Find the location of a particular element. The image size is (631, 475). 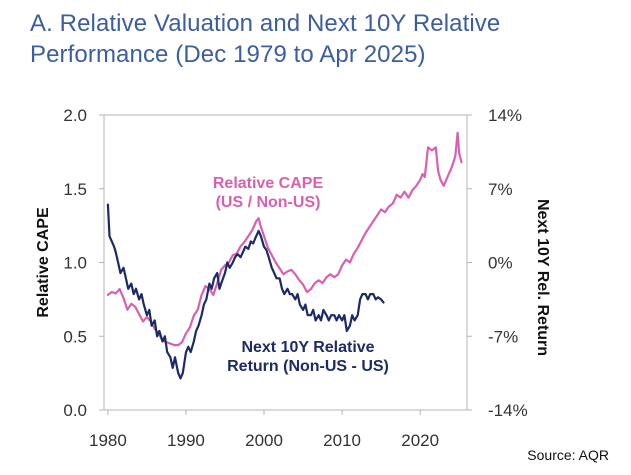

next-10y-return-label-line-2: Return (Non-US - US) is located at coordinates (308, 366).